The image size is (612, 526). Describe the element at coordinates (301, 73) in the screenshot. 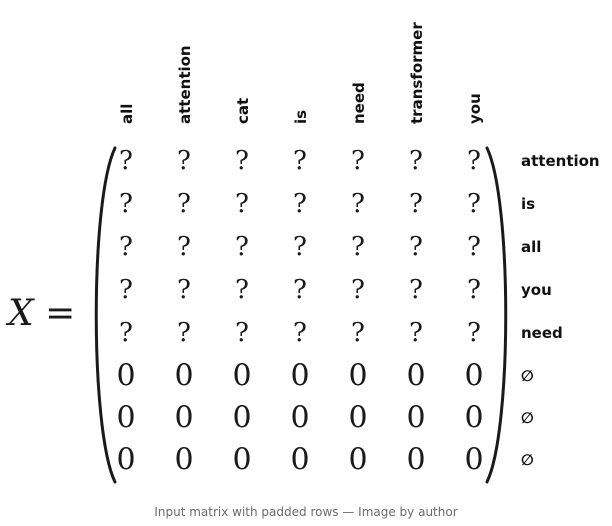

I see `column-labels: all attention cat is need transformer you` at that location.